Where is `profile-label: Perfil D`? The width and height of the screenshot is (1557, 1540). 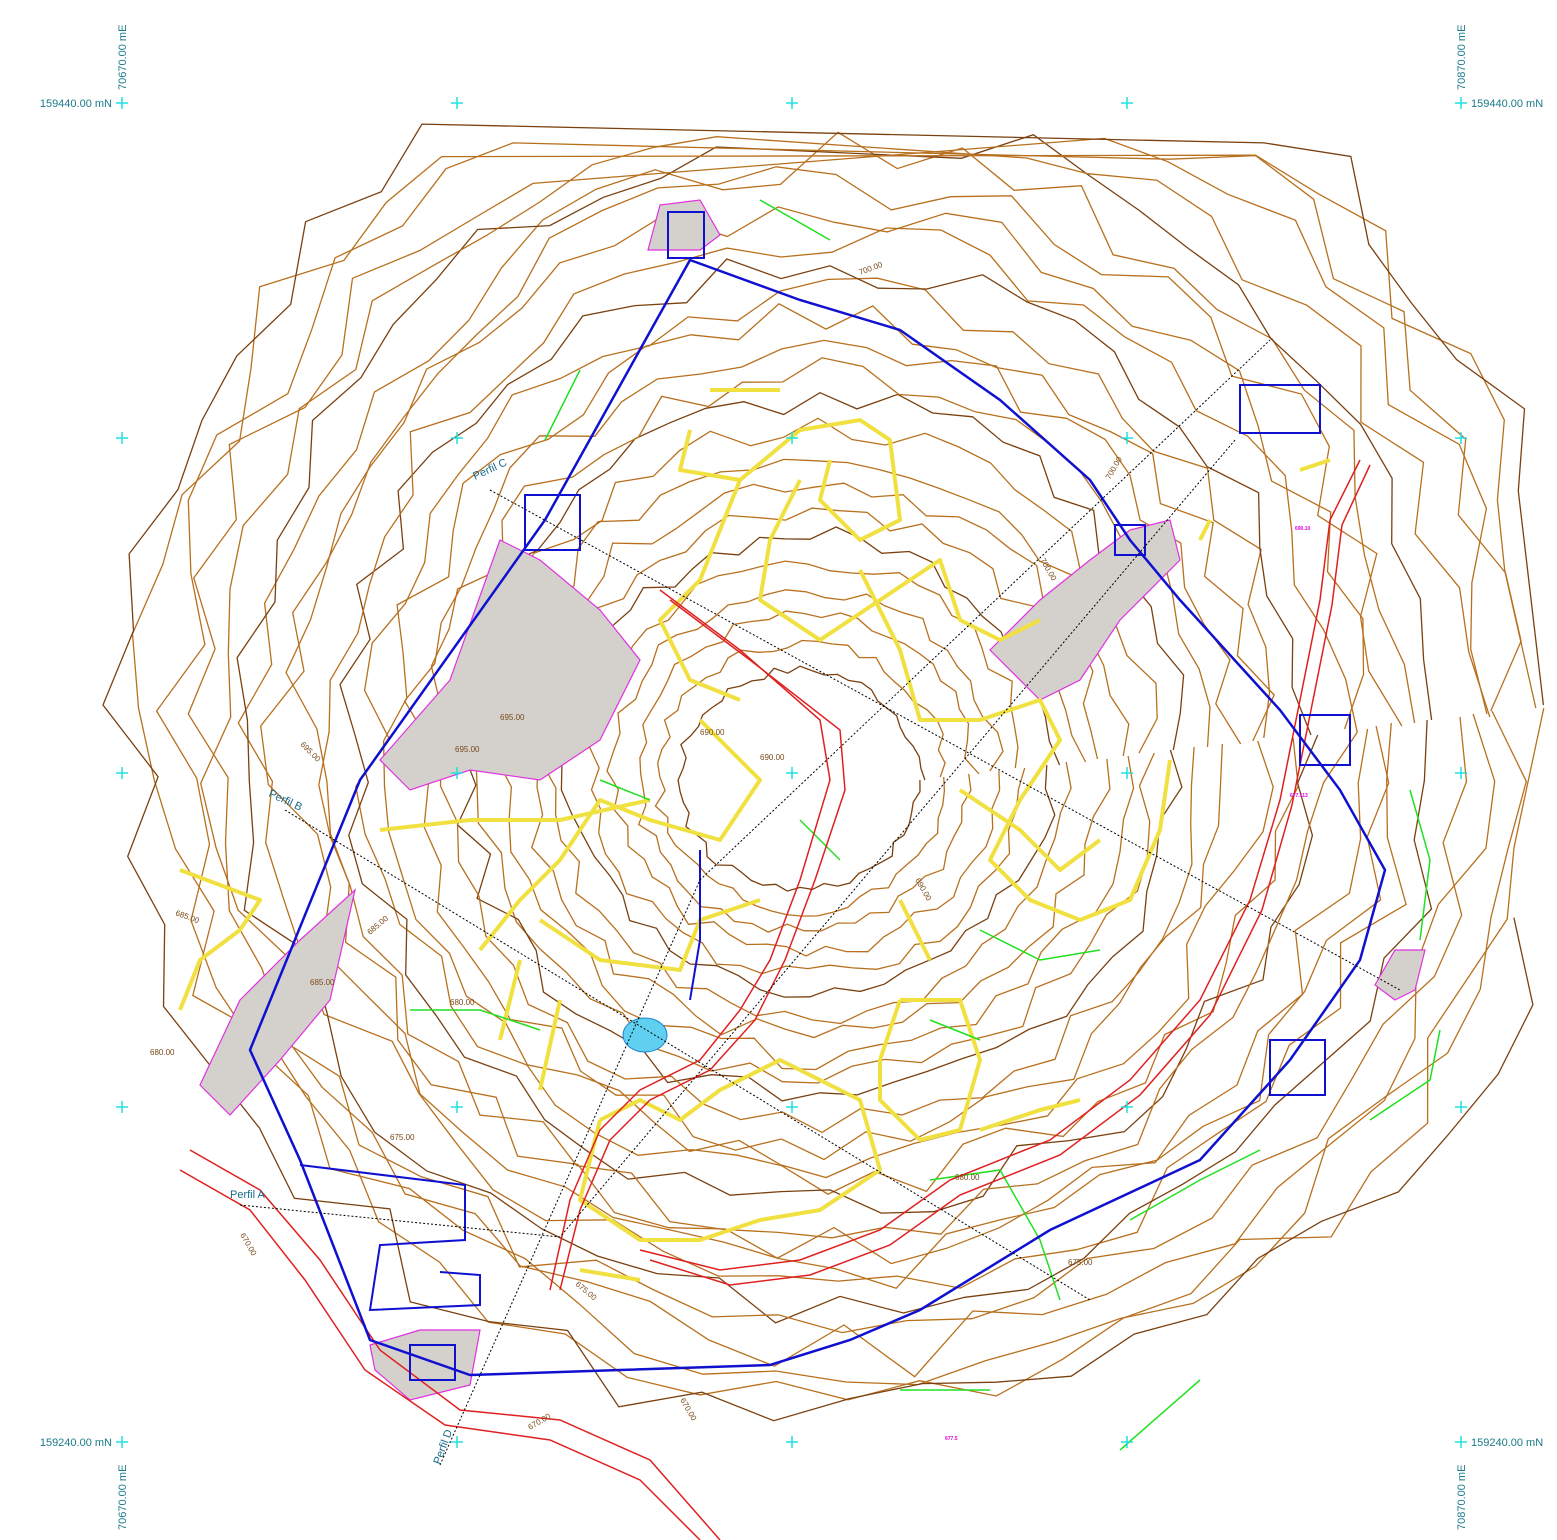 profile-label: Perfil D is located at coordinates (444, 1447).